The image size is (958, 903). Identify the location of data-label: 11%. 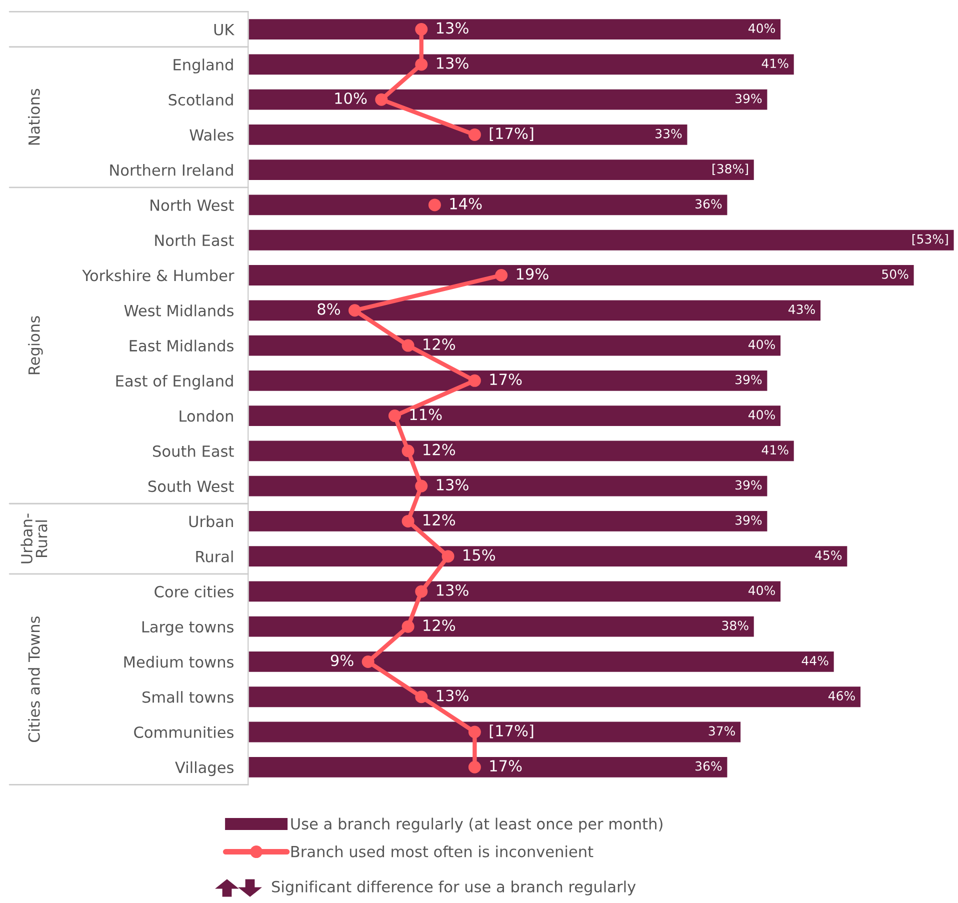
(426, 414).